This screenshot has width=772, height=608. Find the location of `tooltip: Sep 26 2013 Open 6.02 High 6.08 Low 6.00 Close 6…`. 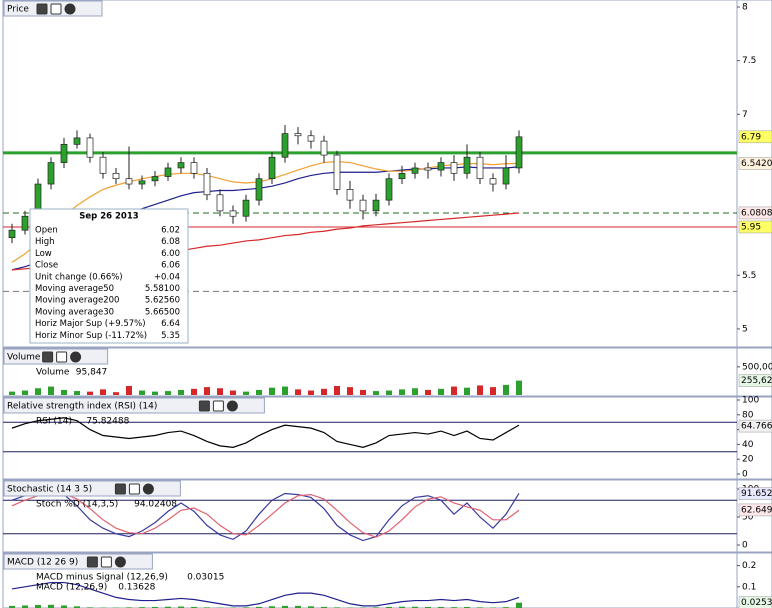

tooltip: Sep 26 2013 Open 6.02 High 6.08 Low 6.00 Close 6… is located at coordinates (109, 276).